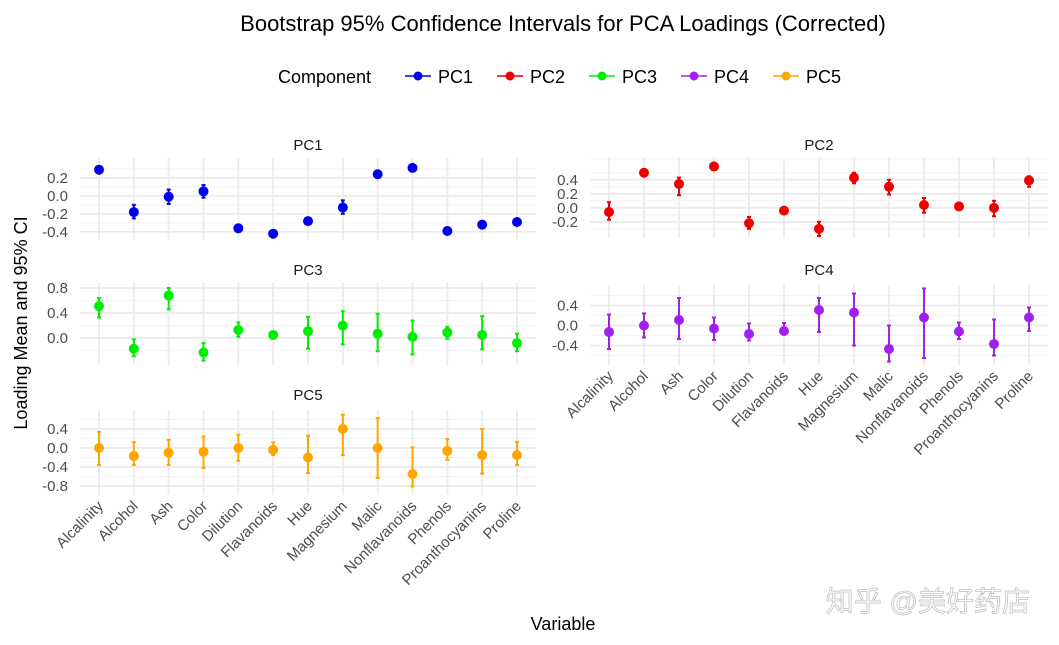  What do you see at coordinates (289, 189) in the screenshot?
I see `panel-pc1: PC1 -0.4-0.20.00.2` at bounding box center [289, 189].